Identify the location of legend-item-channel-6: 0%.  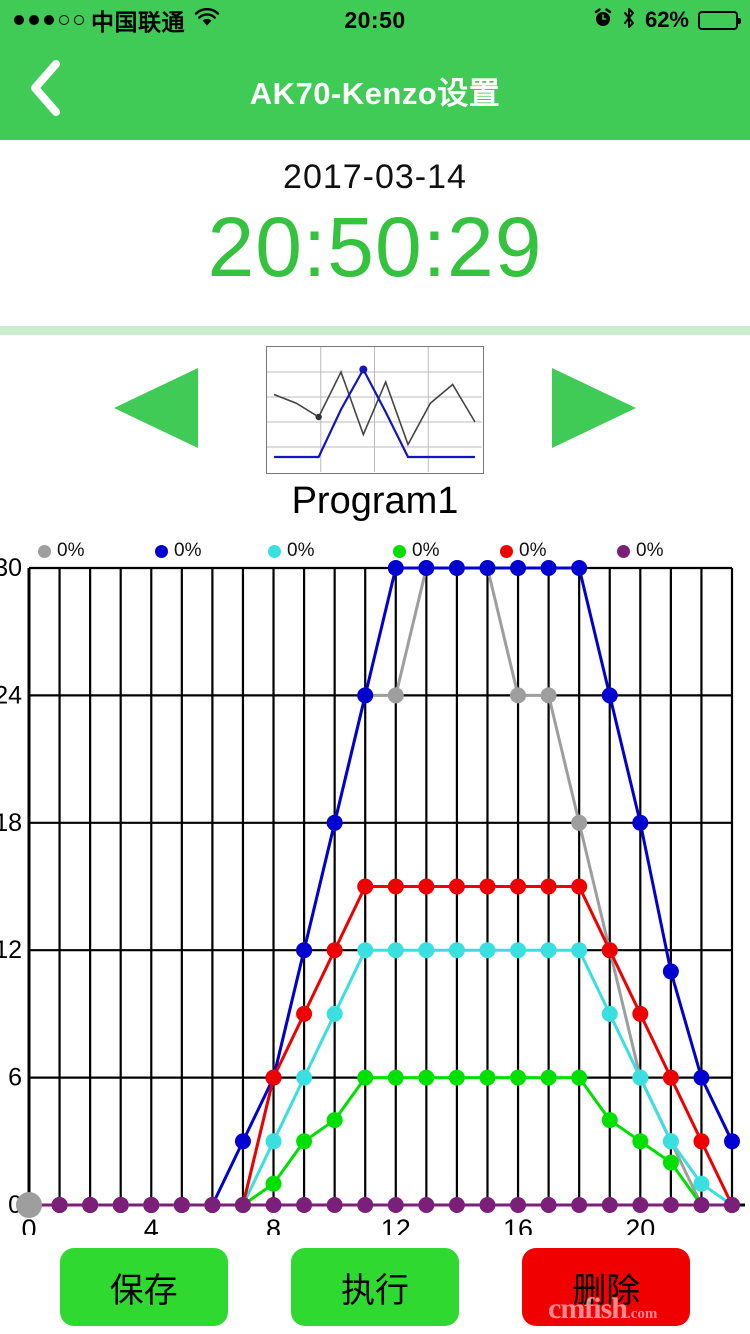
(640, 551).